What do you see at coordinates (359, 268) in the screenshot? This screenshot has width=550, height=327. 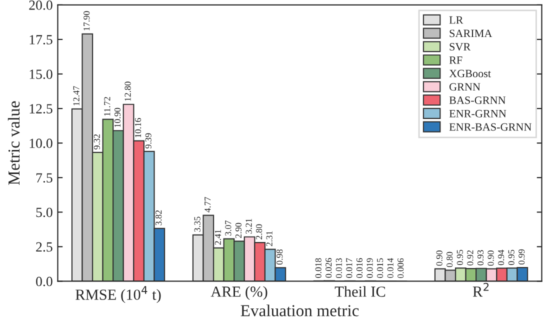 I see `text: 0.016` at bounding box center [359, 268].